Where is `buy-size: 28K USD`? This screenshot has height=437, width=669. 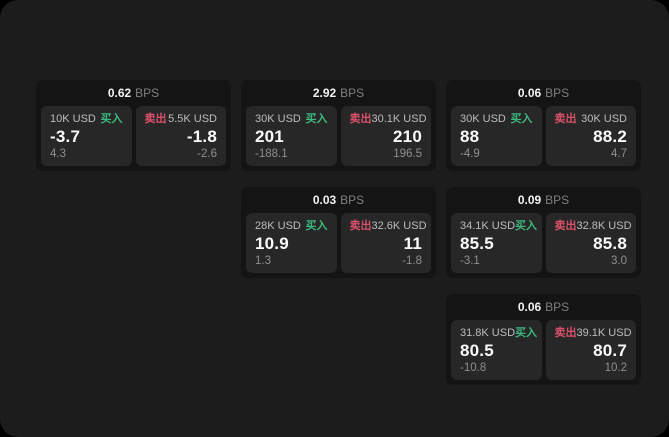 buy-size: 28K USD is located at coordinates (278, 226).